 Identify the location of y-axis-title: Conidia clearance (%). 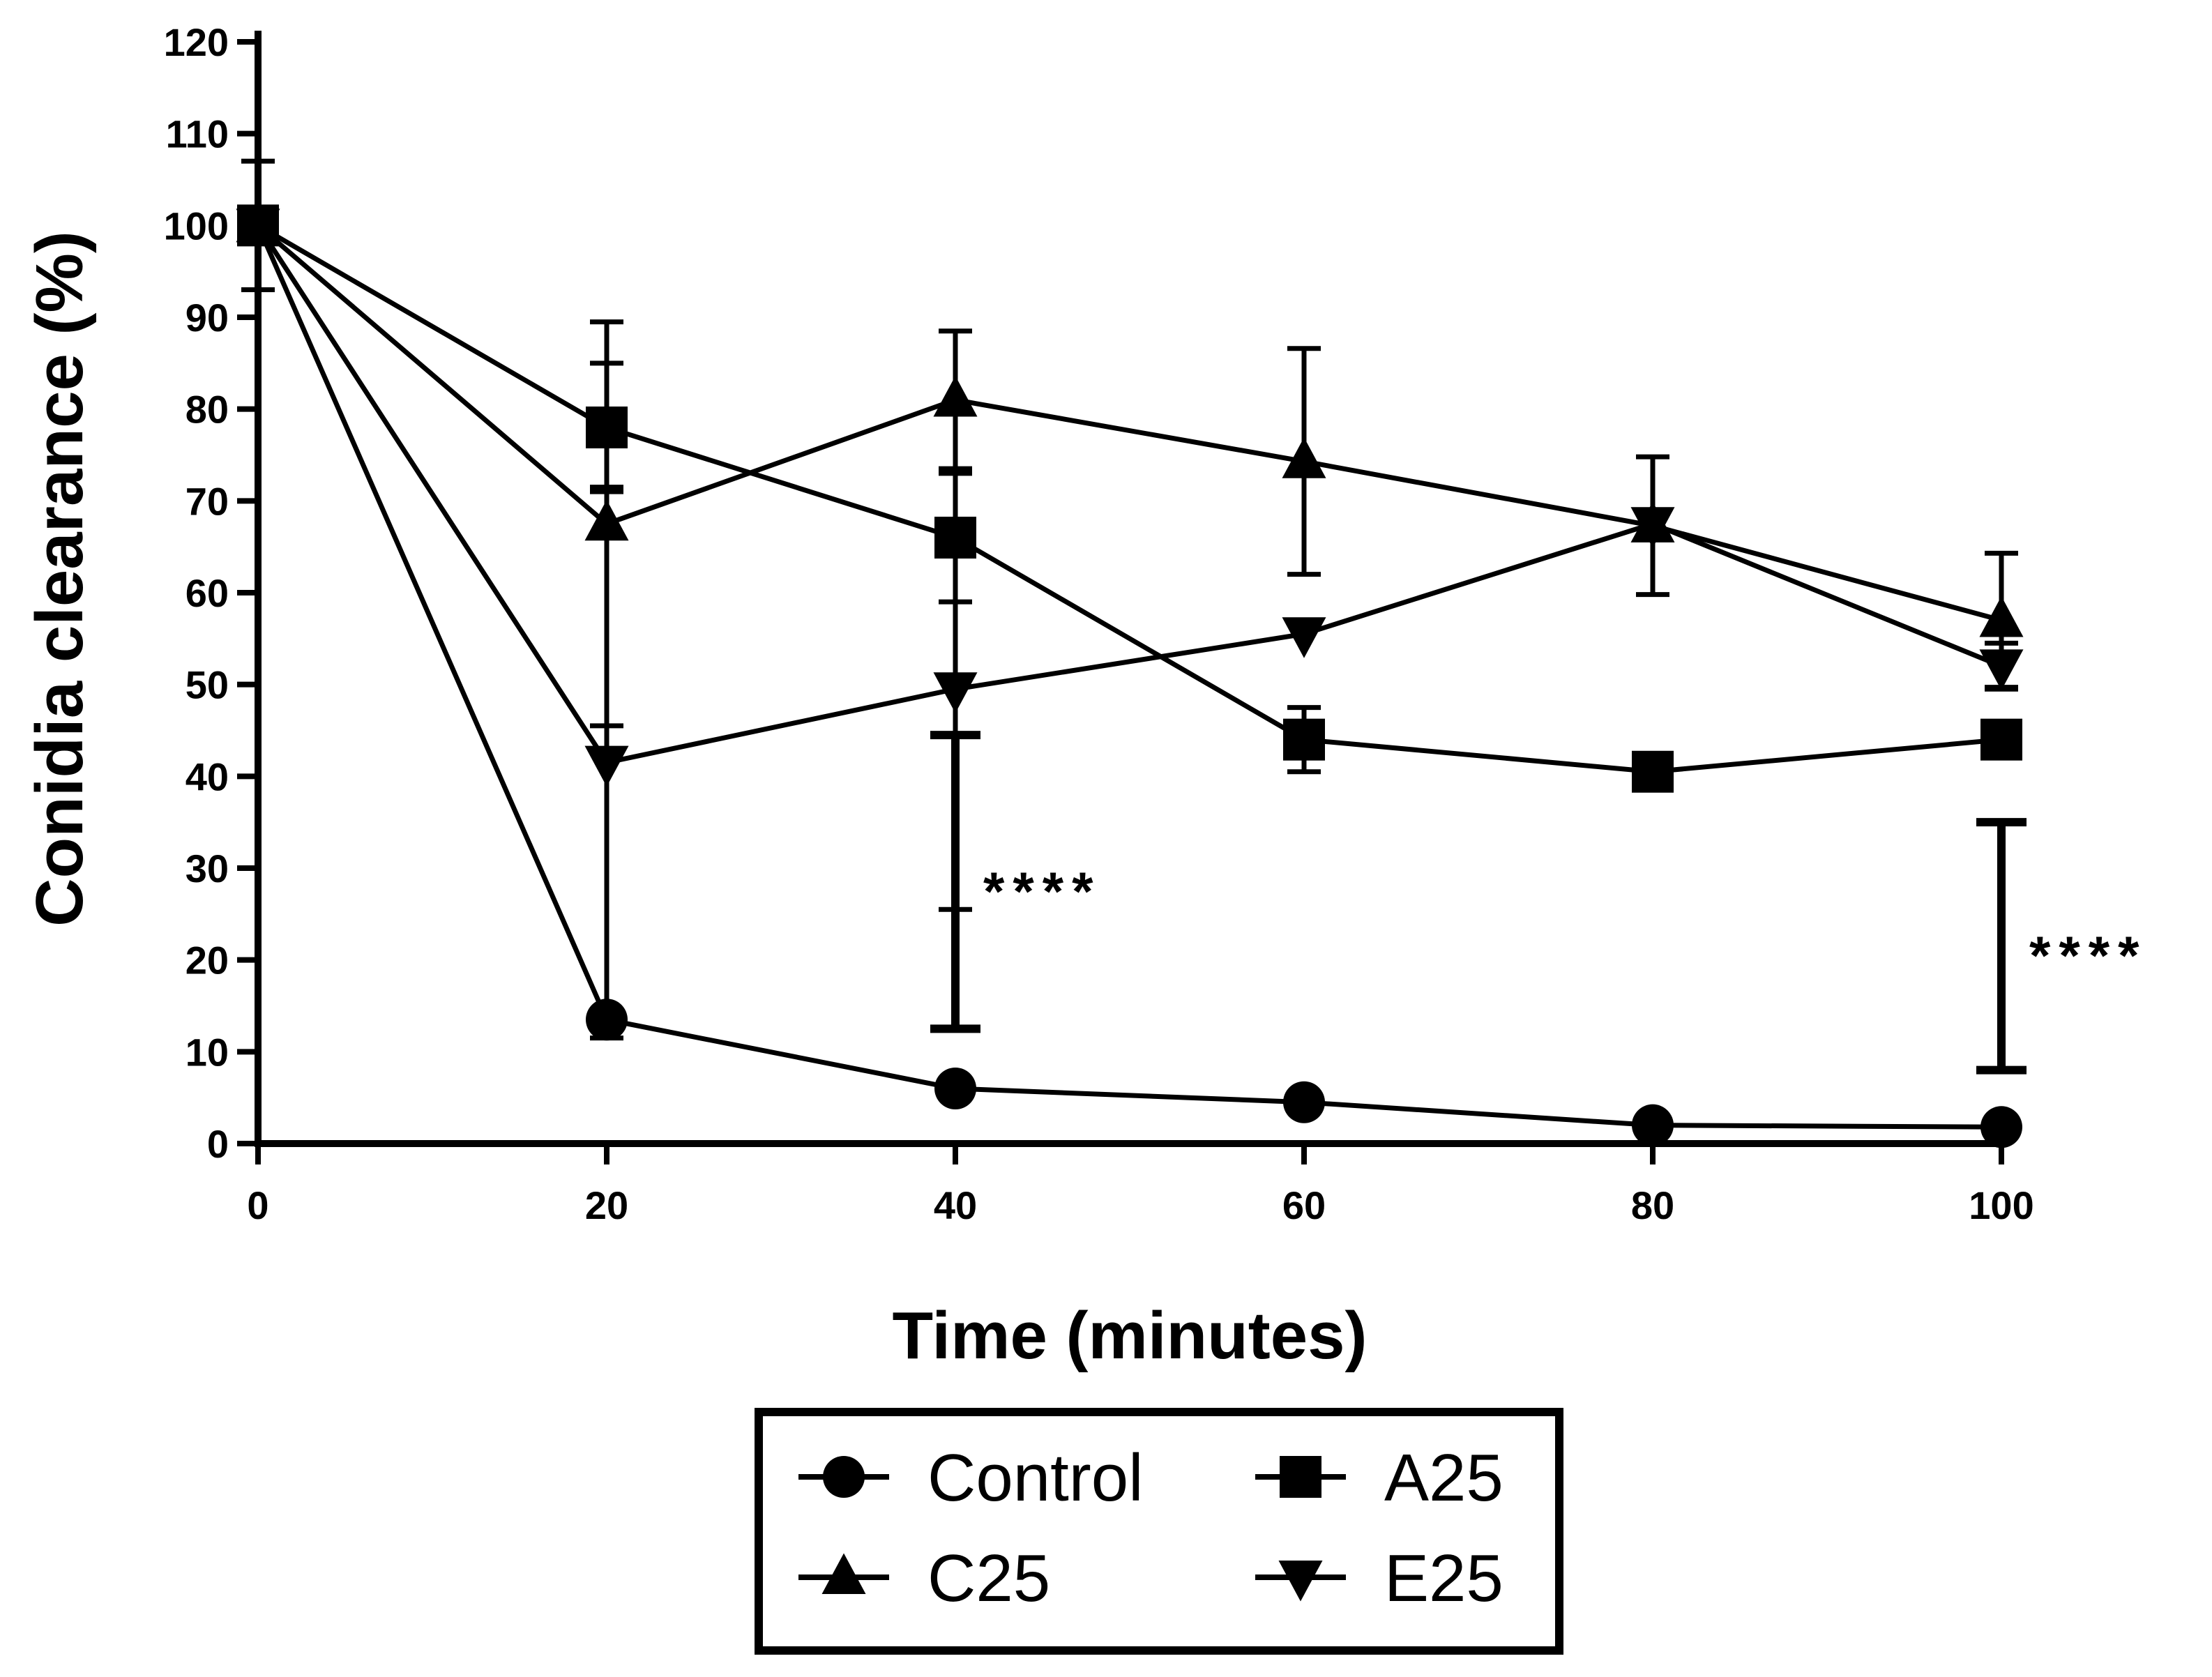
(59, 579).